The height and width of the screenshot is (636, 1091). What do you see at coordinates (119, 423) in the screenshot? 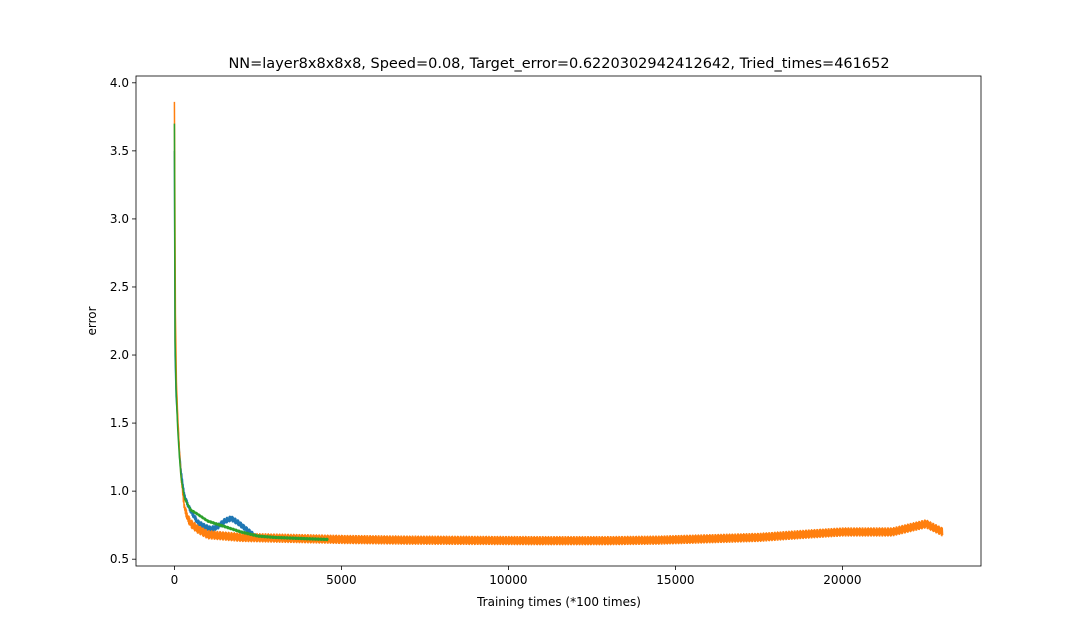
I see `y-tick-label: 1.5` at bounding box center [119, 423].